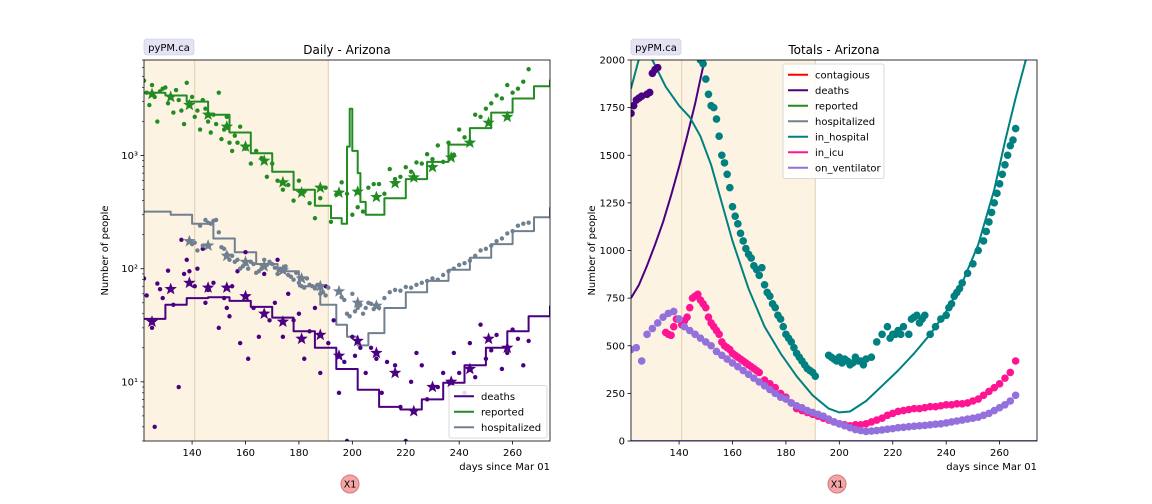 Image resolution: width=1152 pixels, height=504 pixels. I want to click on badge-text: pyPM.ca, so click(656, 48).